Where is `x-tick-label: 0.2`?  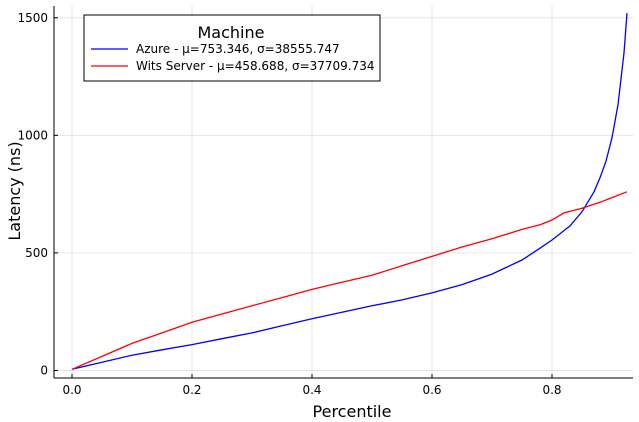 x-tick-label: 0.2 is located at coordinates (191, 390).